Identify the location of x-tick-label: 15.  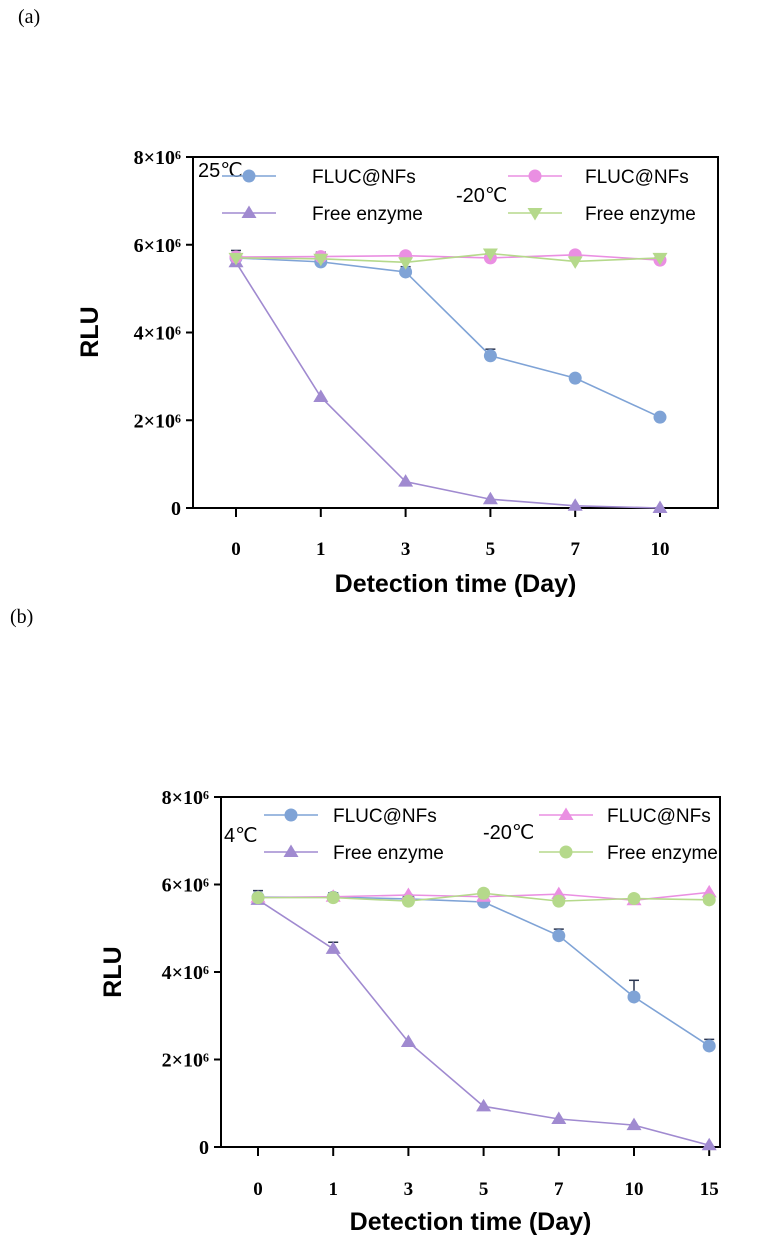
(709, 1189).